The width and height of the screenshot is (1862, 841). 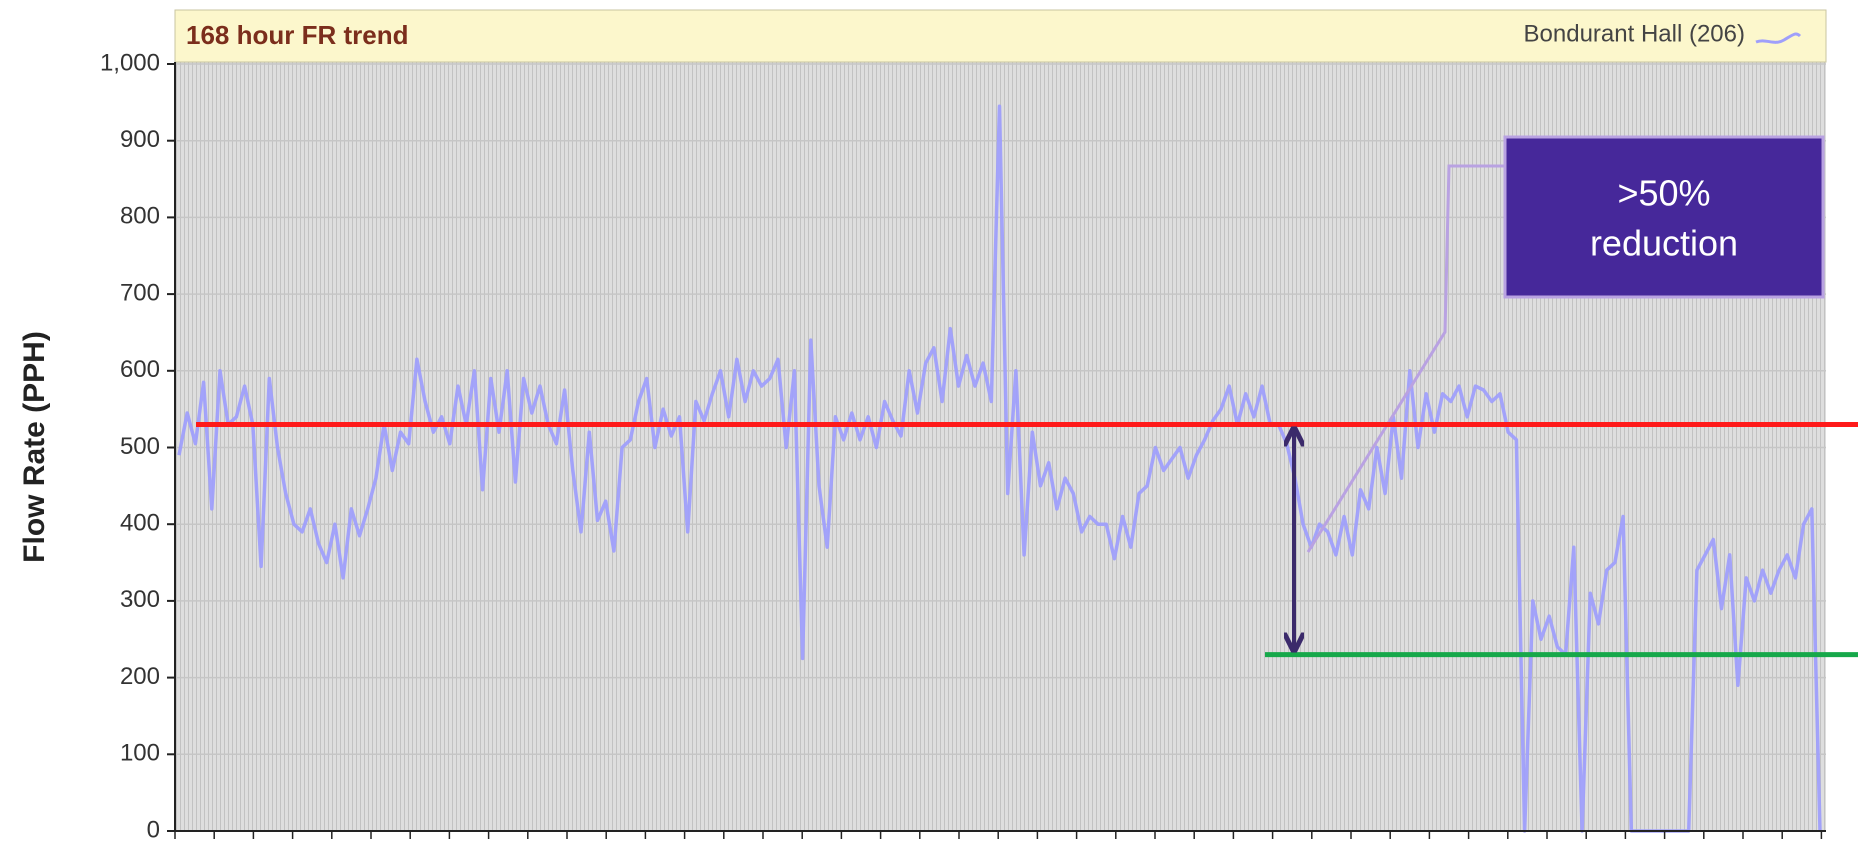 I want to click on y-tick-label: 900, so click(x=140, y=139).